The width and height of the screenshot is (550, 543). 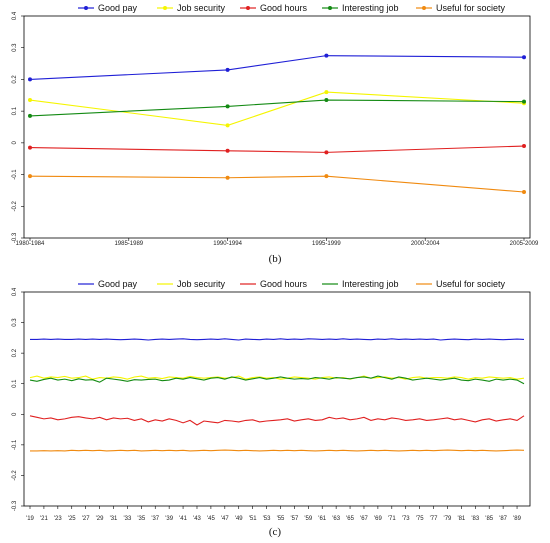 What do you see at coordinates (15, 444) in the screenshot?
I see `y-tick-label: -0.1` at bounding box center [15, 444].